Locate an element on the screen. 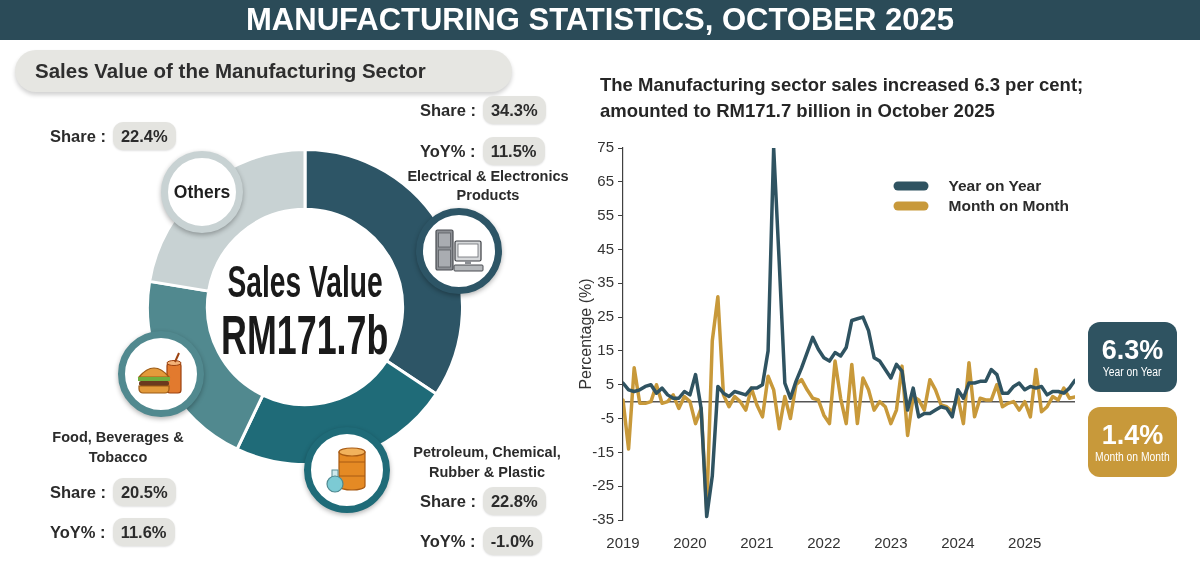 This screenshot has width=1200, height=565. slice-label: Food, Beverages & Tobacco is located at coordinates (118, 447).